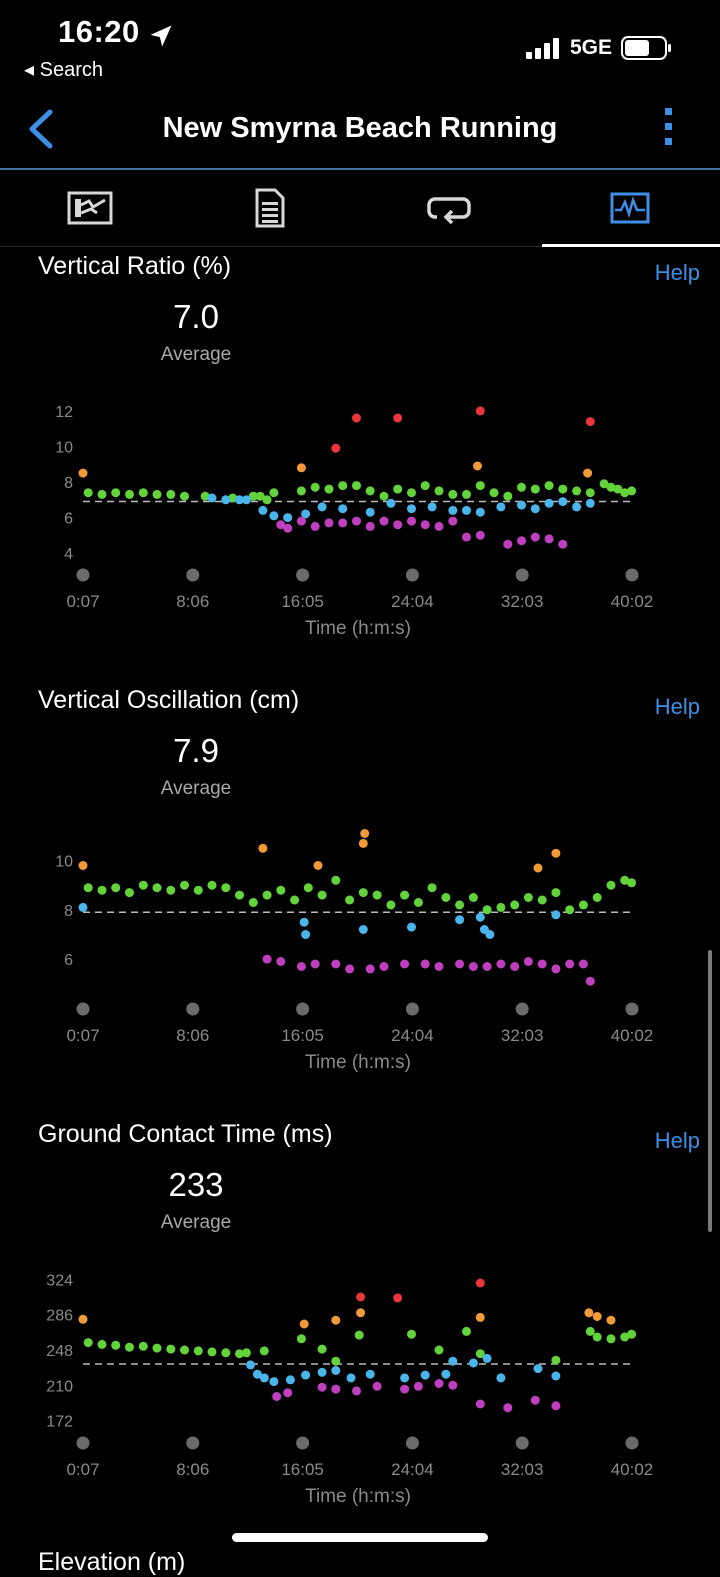 The image size is (720, 1577). What do you see at coordinates (450, 208) in the screenshot?
I see `tab-laps` at bounding box center [450, 208].